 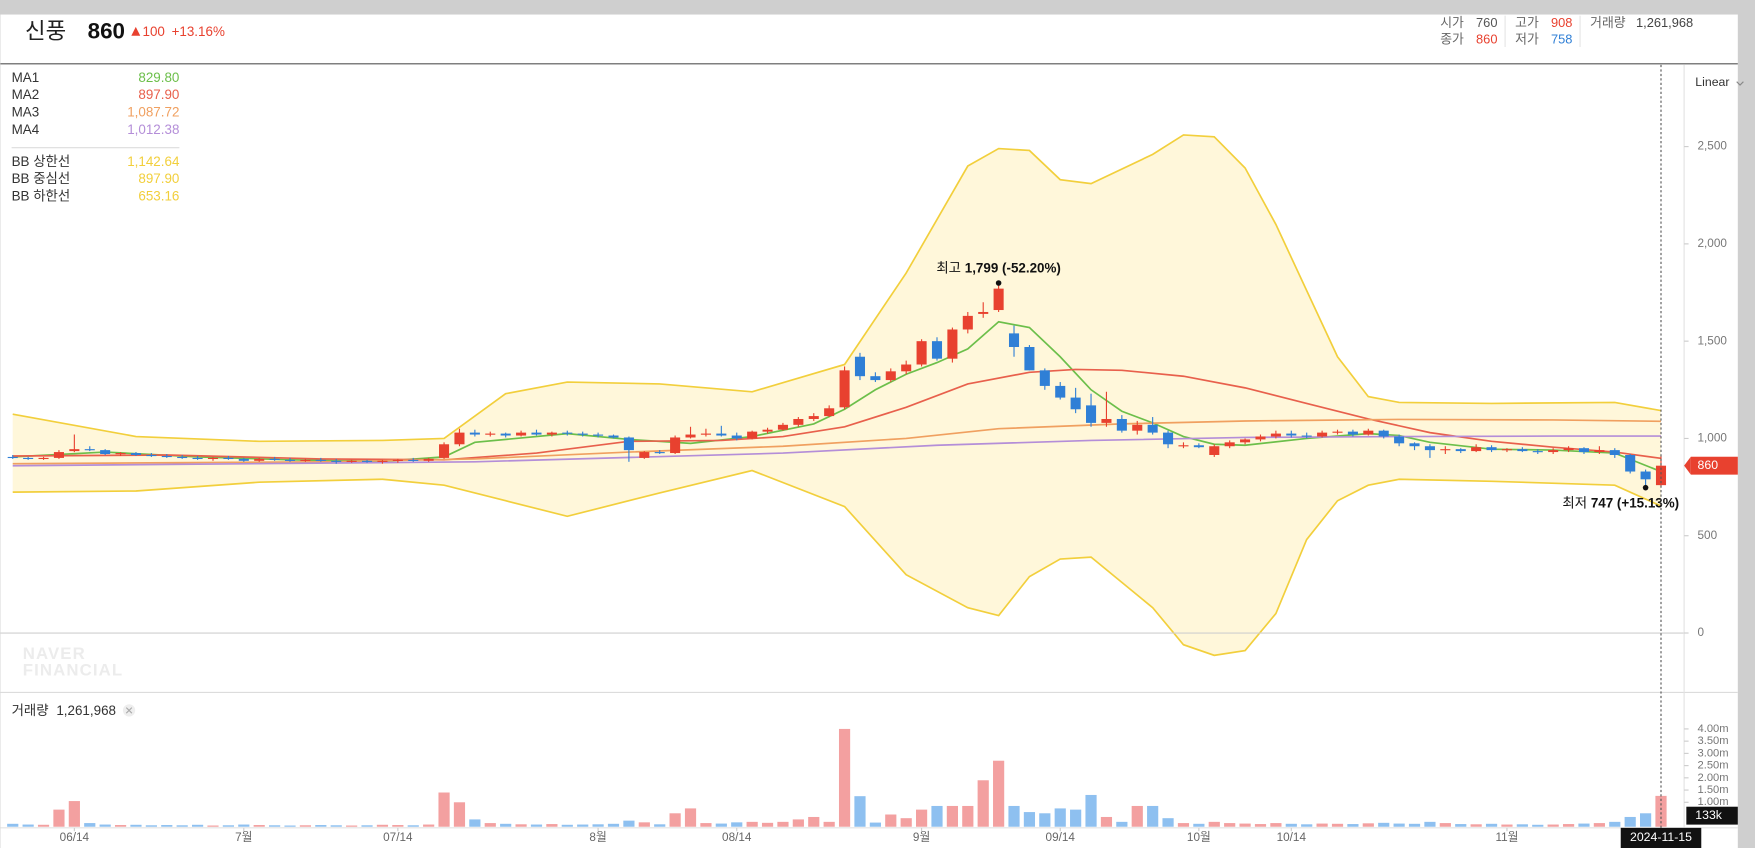 I want to click on volume-tick-label: 1.50m, so click(x=1713, y=790).